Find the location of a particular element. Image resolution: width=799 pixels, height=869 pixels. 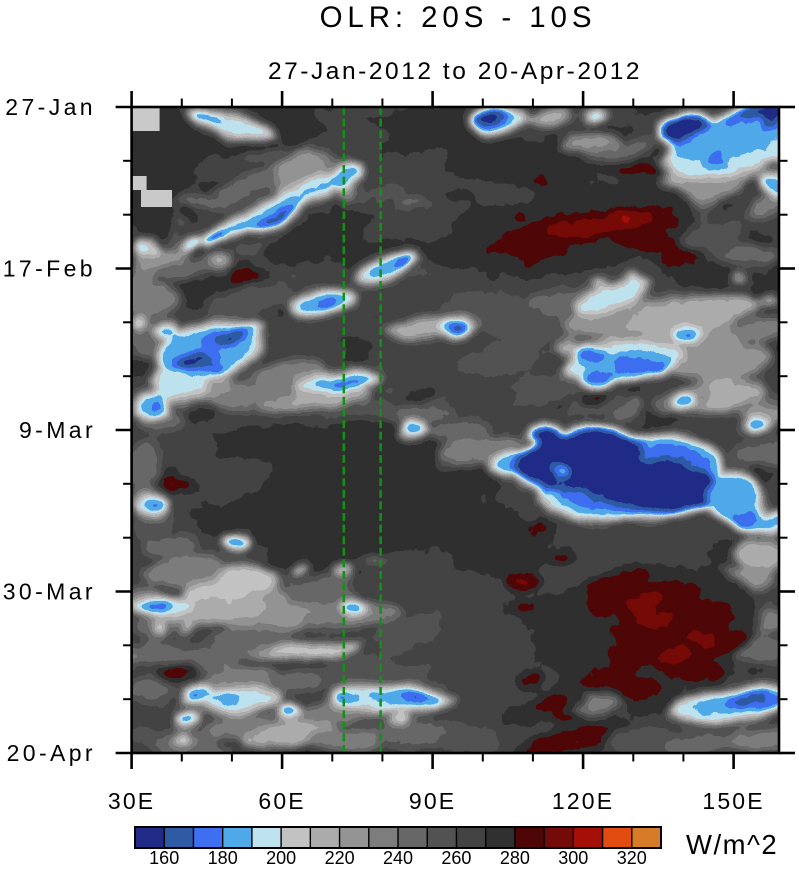

svg-text: 90E is located at coordinates (433, 801).